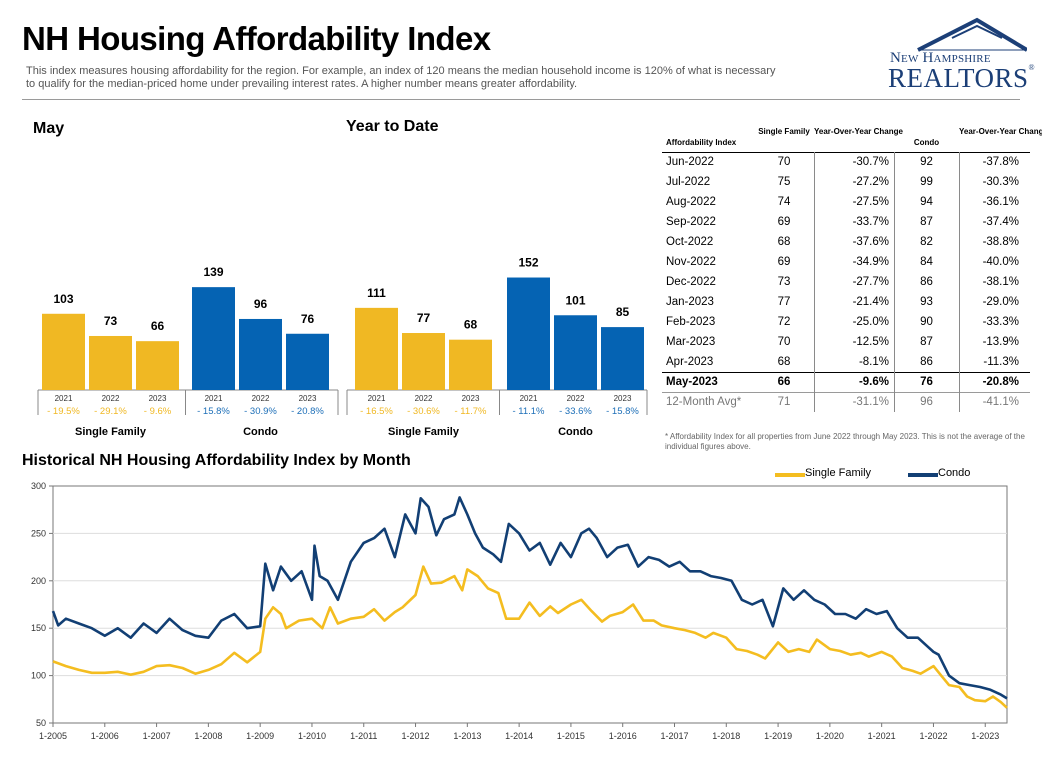 The height and width of the screenshot is (765, 1042). What do you see at coordinates (870, 182) in the screenshot?
I see `row-sf-change: -27.2%` at bounding box center [870, 182].